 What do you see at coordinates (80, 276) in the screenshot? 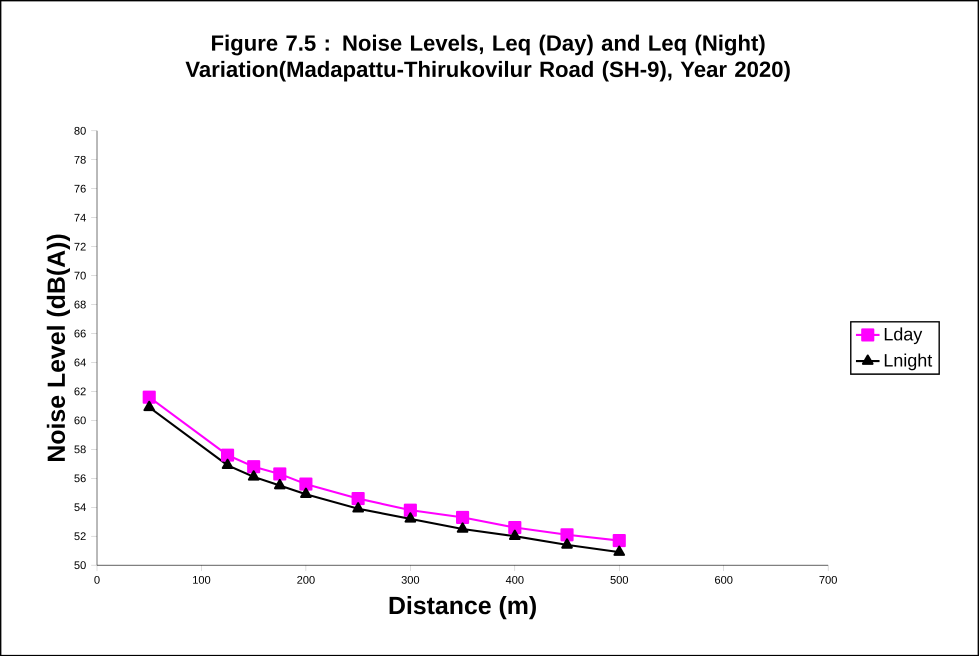
I see `y-tick-label: 70` at bounding box center [80, 276].